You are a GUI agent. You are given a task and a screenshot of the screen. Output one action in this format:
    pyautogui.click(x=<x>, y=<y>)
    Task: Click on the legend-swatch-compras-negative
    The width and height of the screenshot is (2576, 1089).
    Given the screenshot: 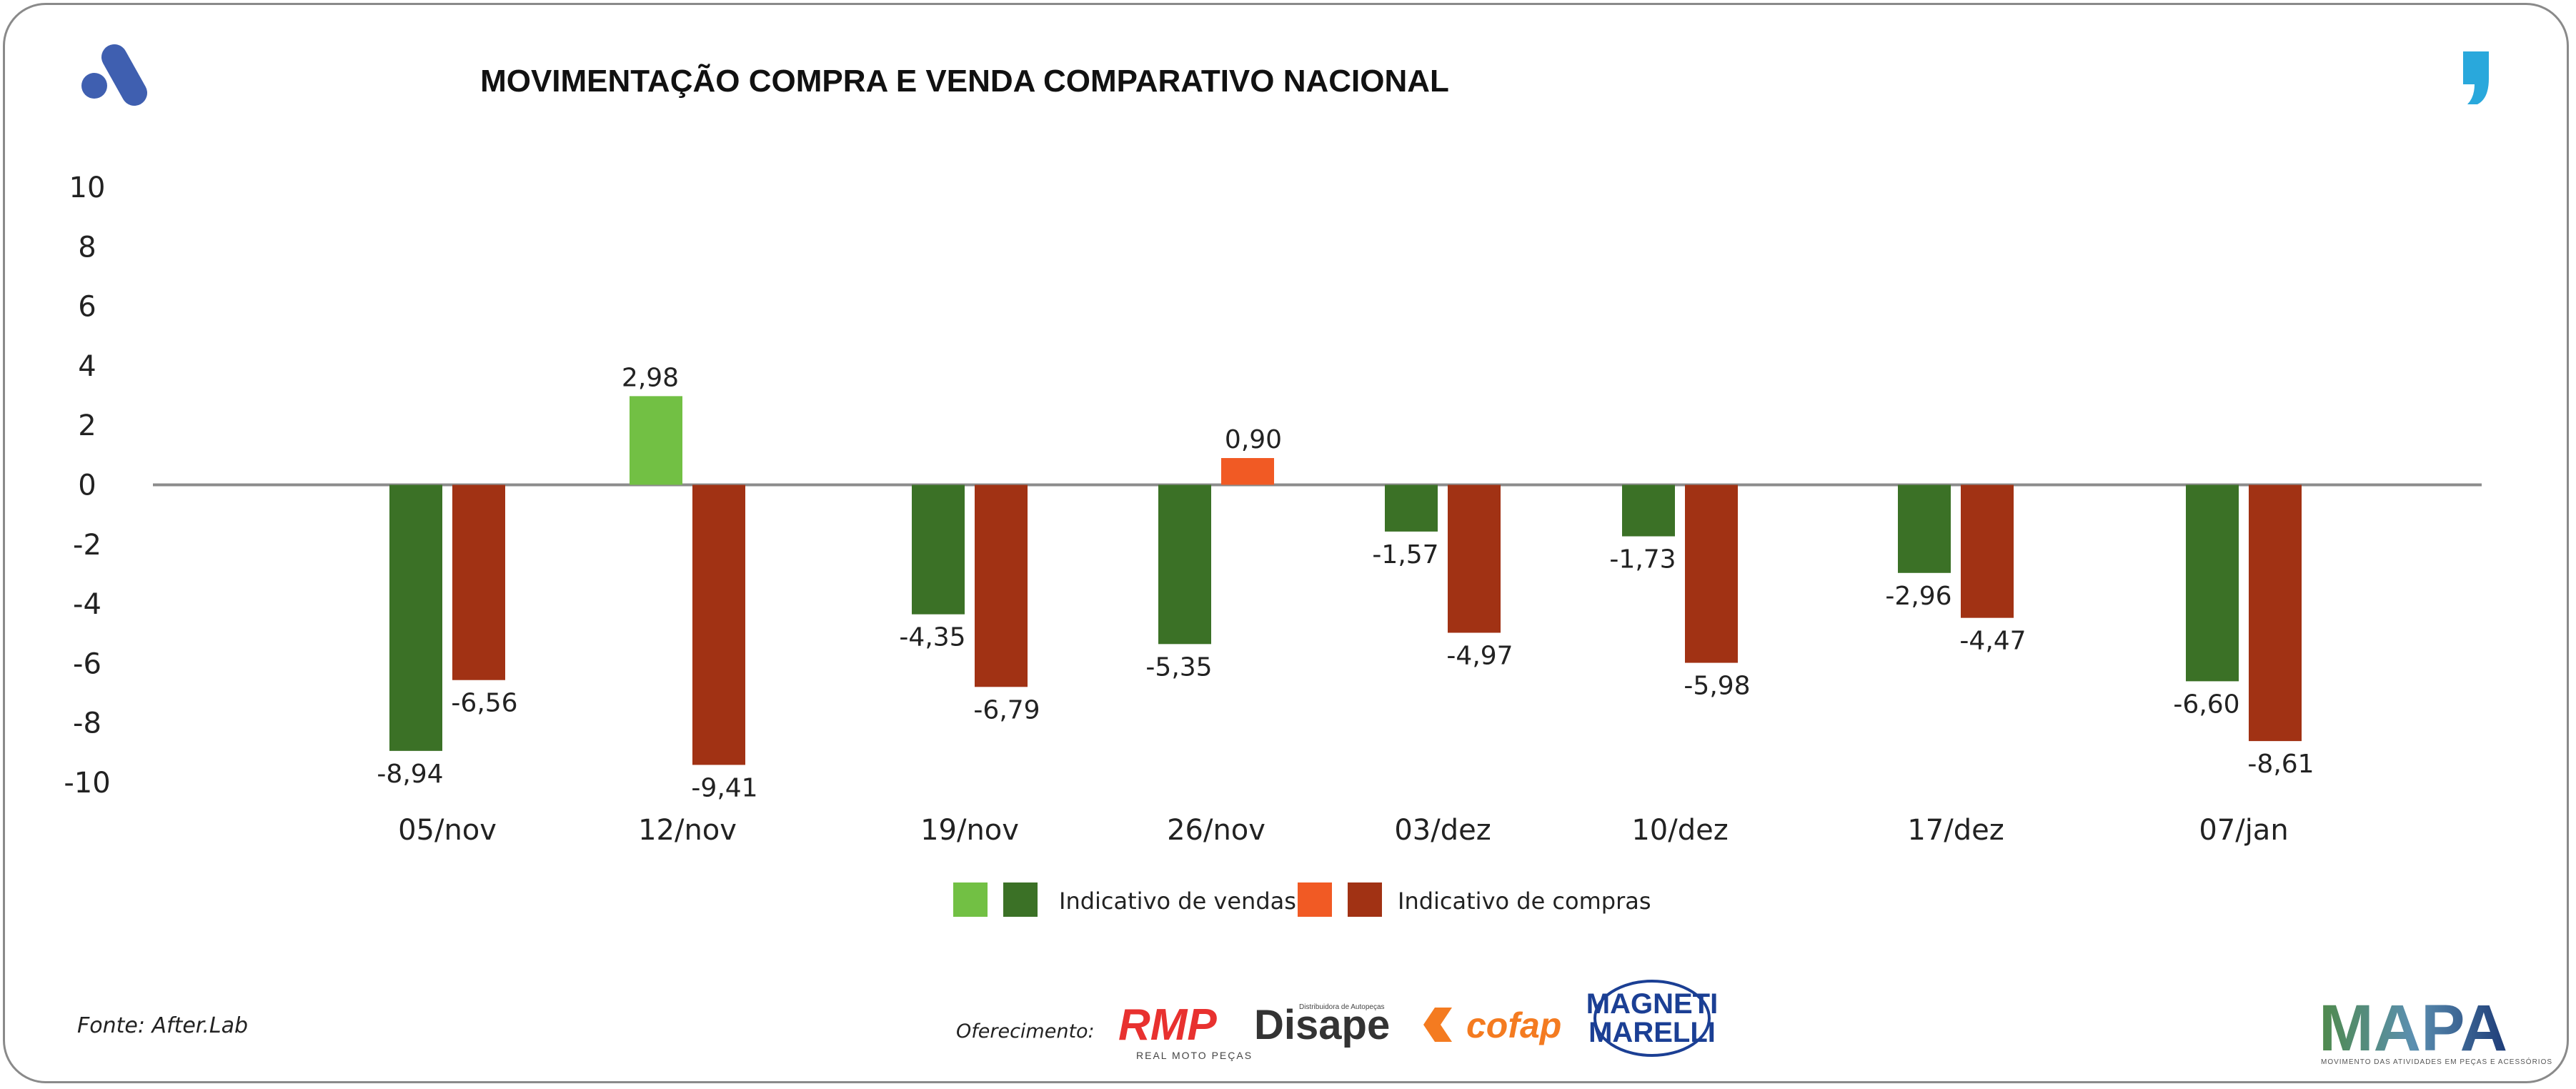 What is the action you would take?
    pyautogui.click(x=1365, y=899)
    